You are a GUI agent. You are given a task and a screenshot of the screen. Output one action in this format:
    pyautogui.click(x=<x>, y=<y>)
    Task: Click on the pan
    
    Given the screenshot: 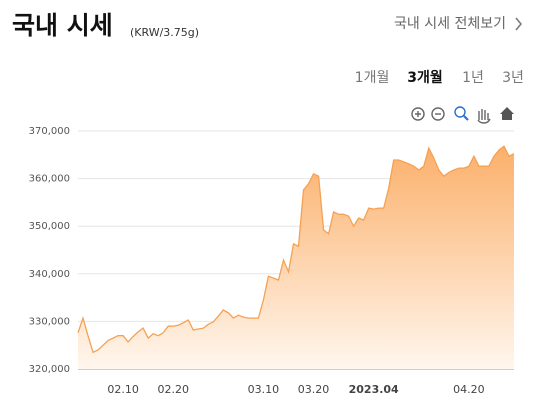 What is the action you would take?
    pyautogui.click(x=484, y=116)
    